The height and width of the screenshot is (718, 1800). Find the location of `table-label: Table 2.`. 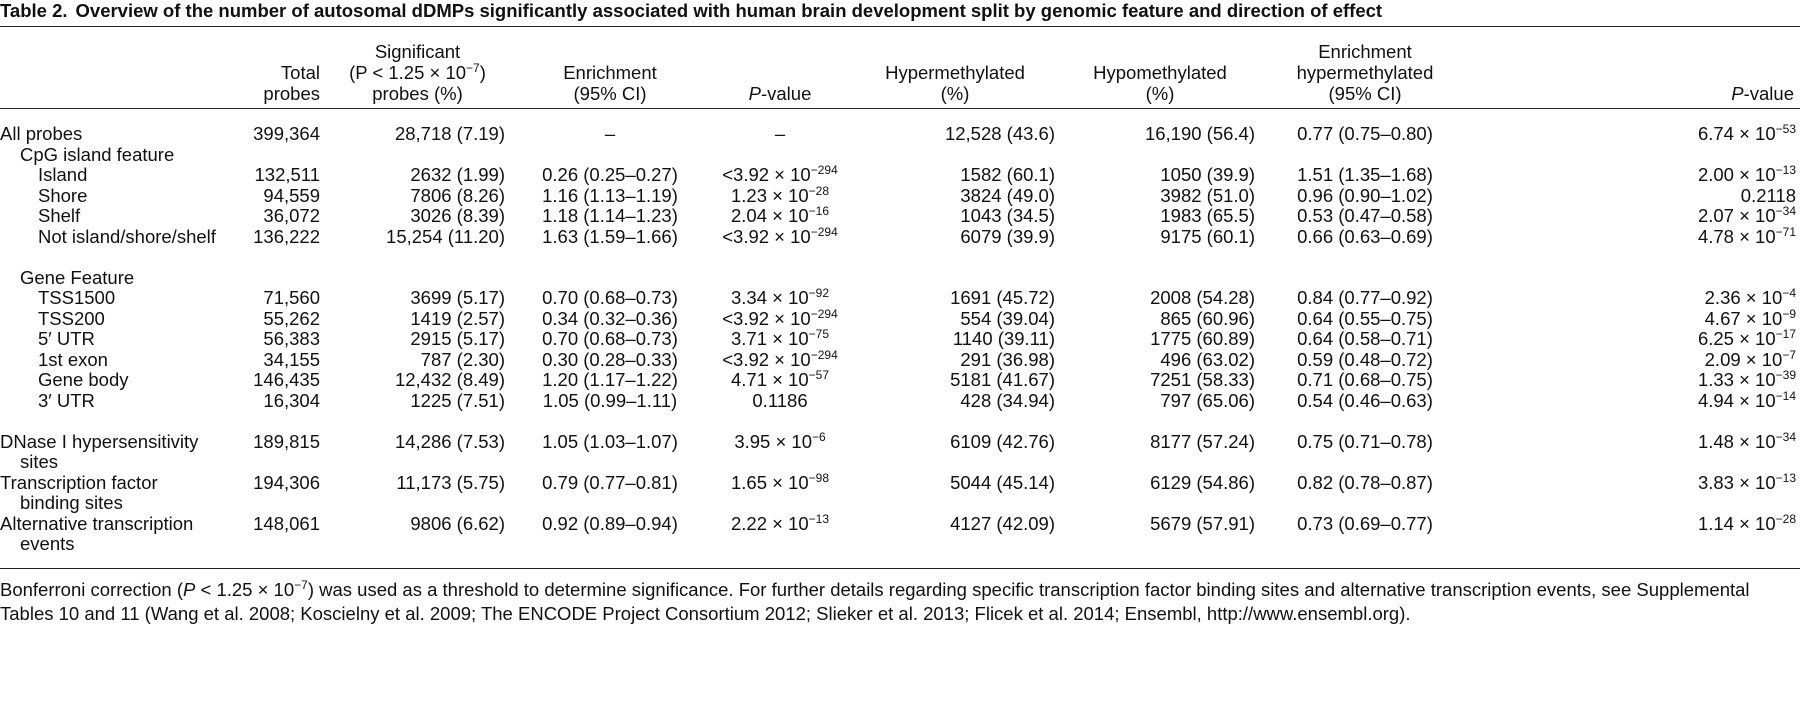

table-label: Table 2. is located at coordinates (34, 10).